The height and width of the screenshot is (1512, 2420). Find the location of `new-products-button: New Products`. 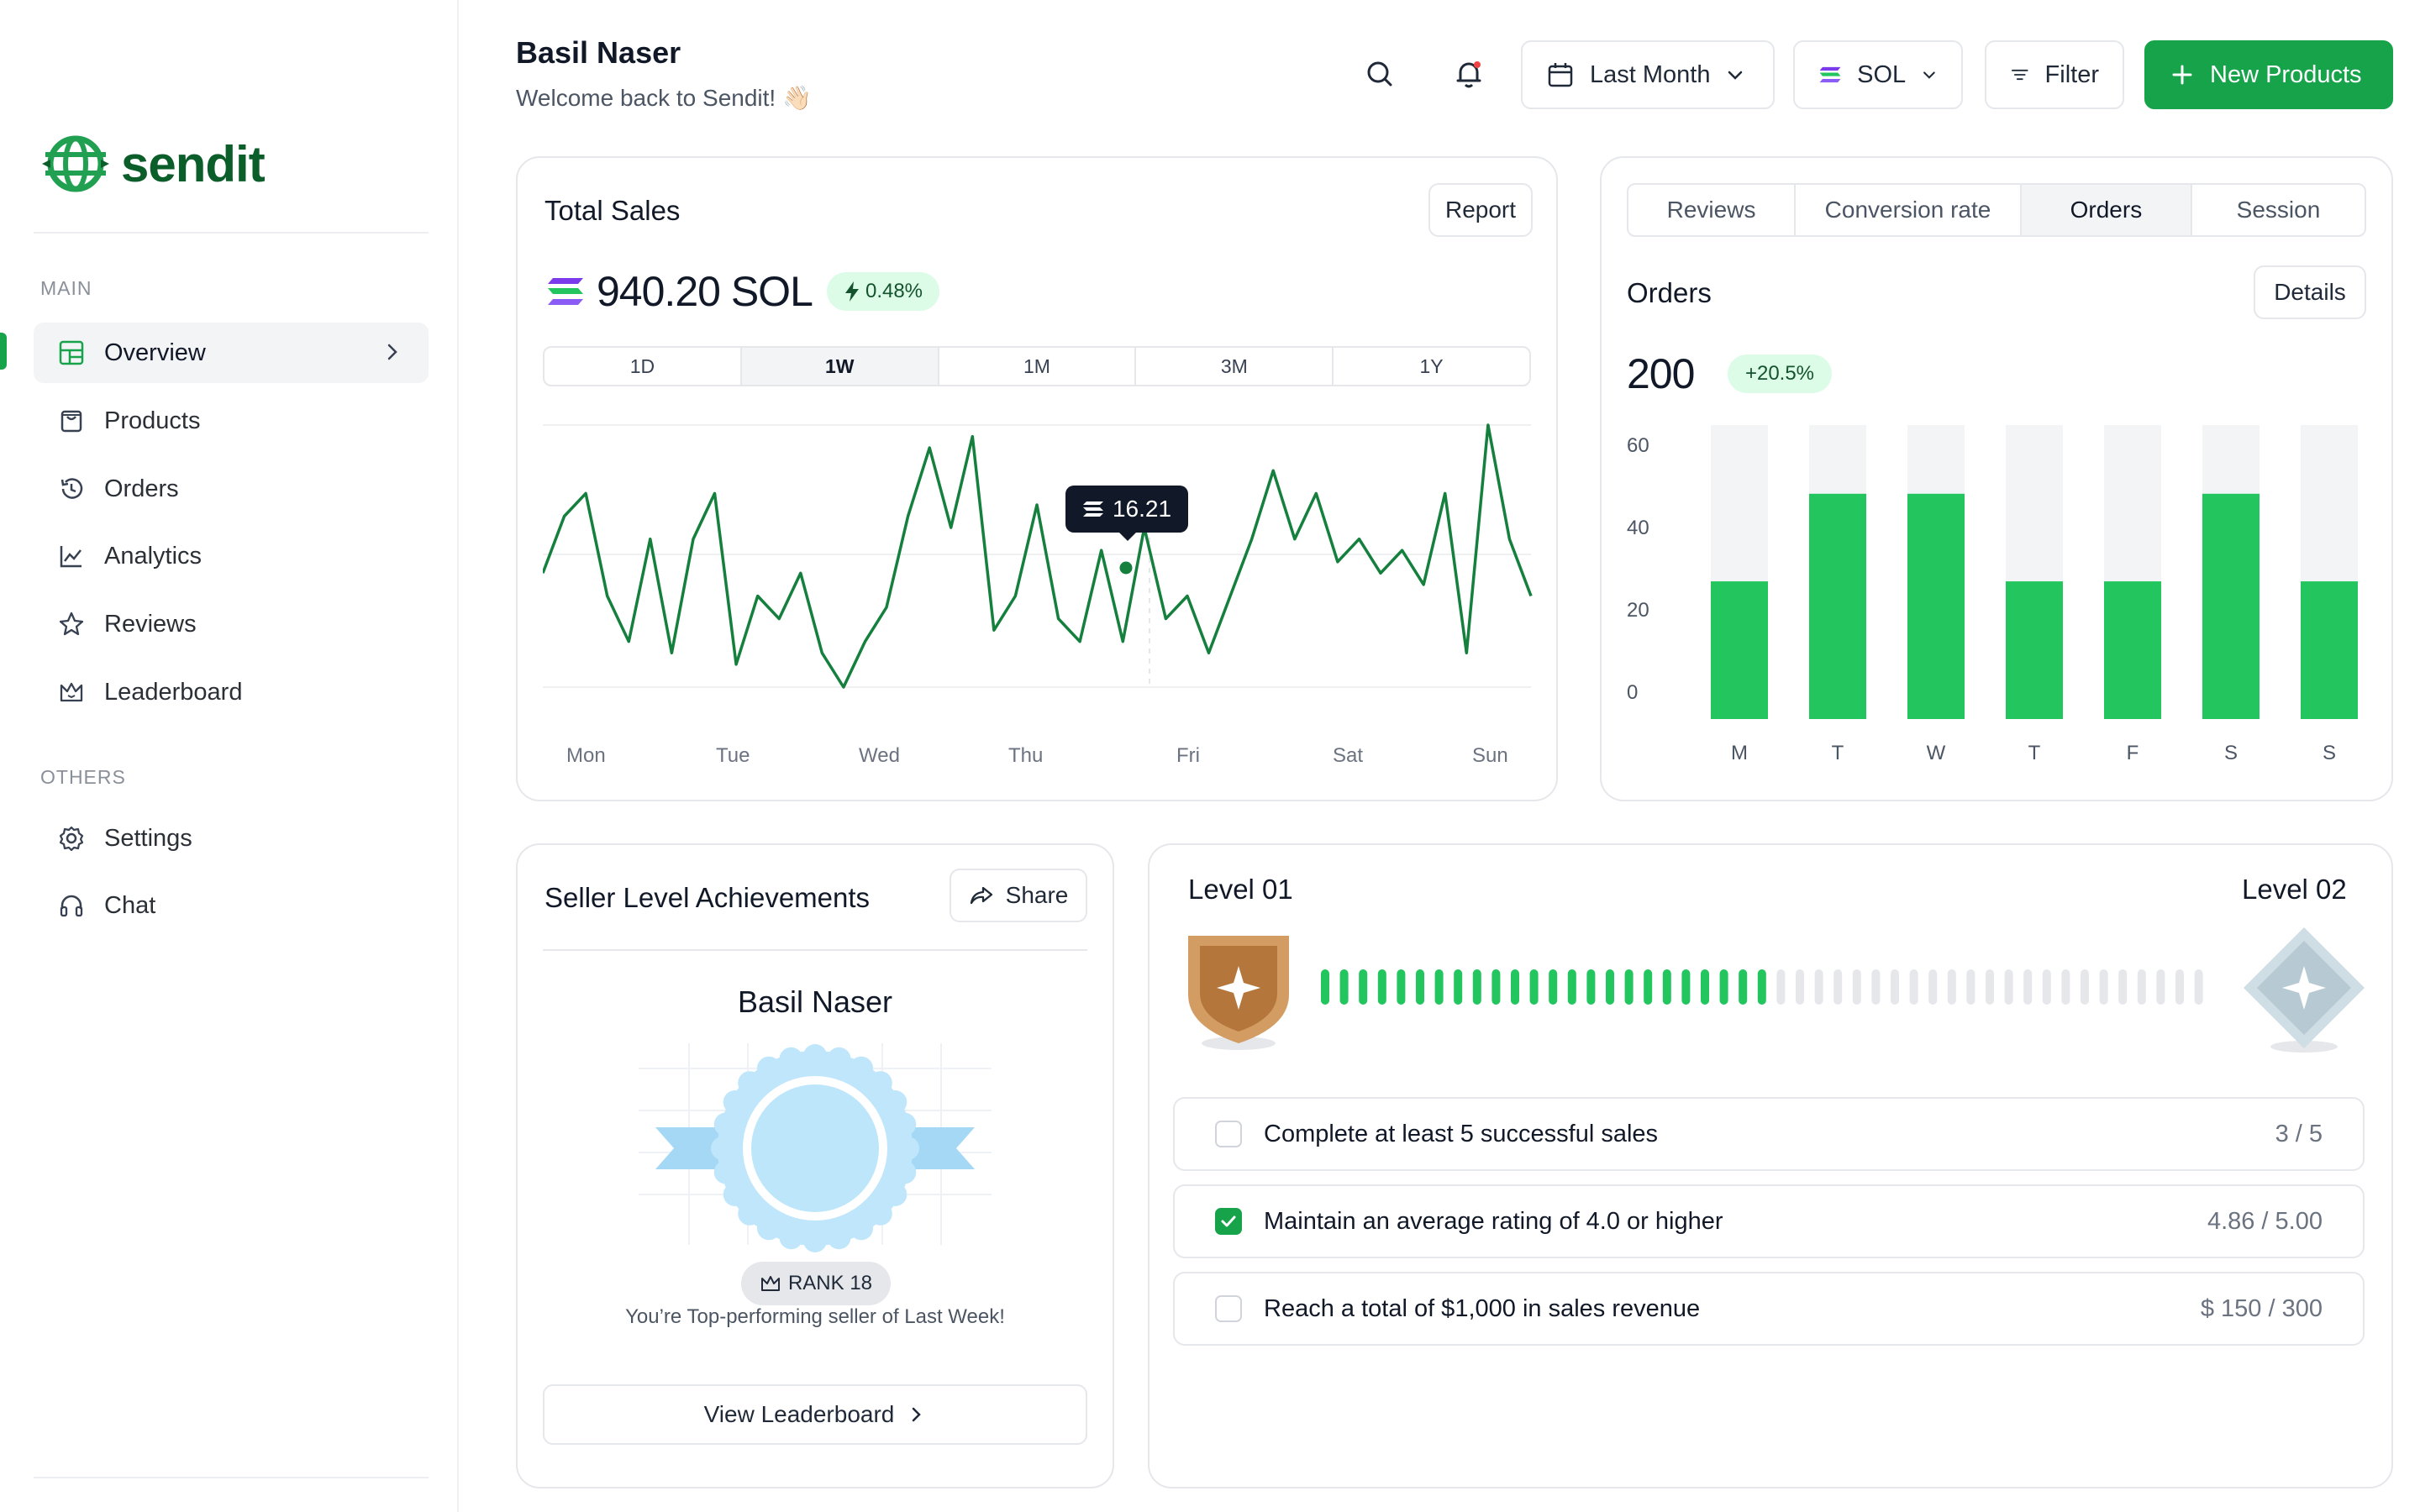

new-products-button: New Products is located at coordinates (2268, 74).